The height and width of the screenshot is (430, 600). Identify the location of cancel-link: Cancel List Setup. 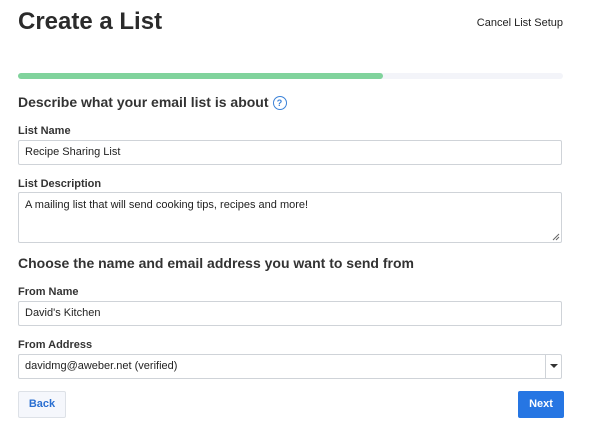
(519, 23).